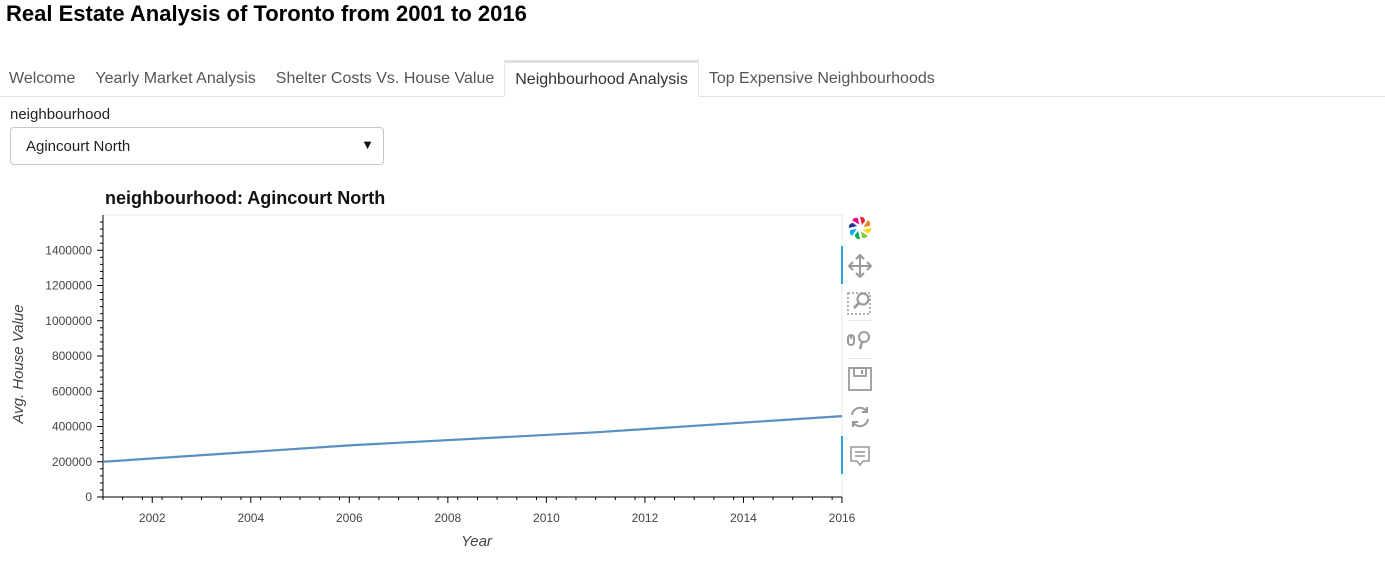  Describe the element at coordinates (72, 391) in the screenshot. I see `y-tick-label: 600000` at that location.